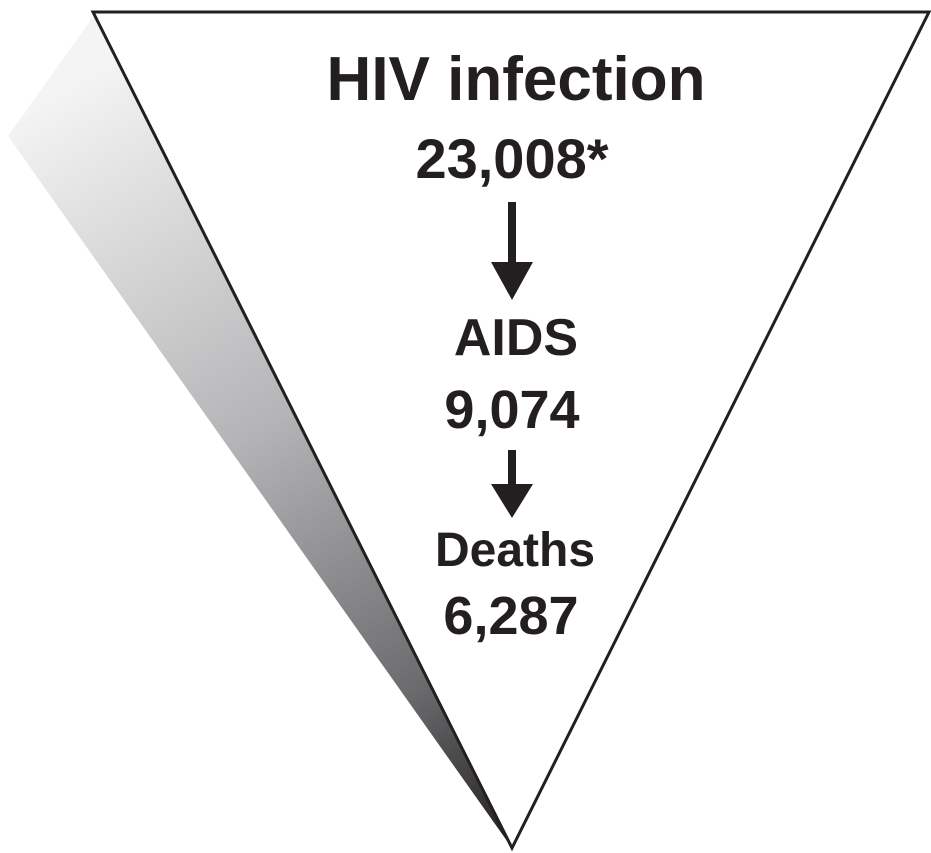  I want to click on stage-value-aids: 9,074, so click(511, 410).